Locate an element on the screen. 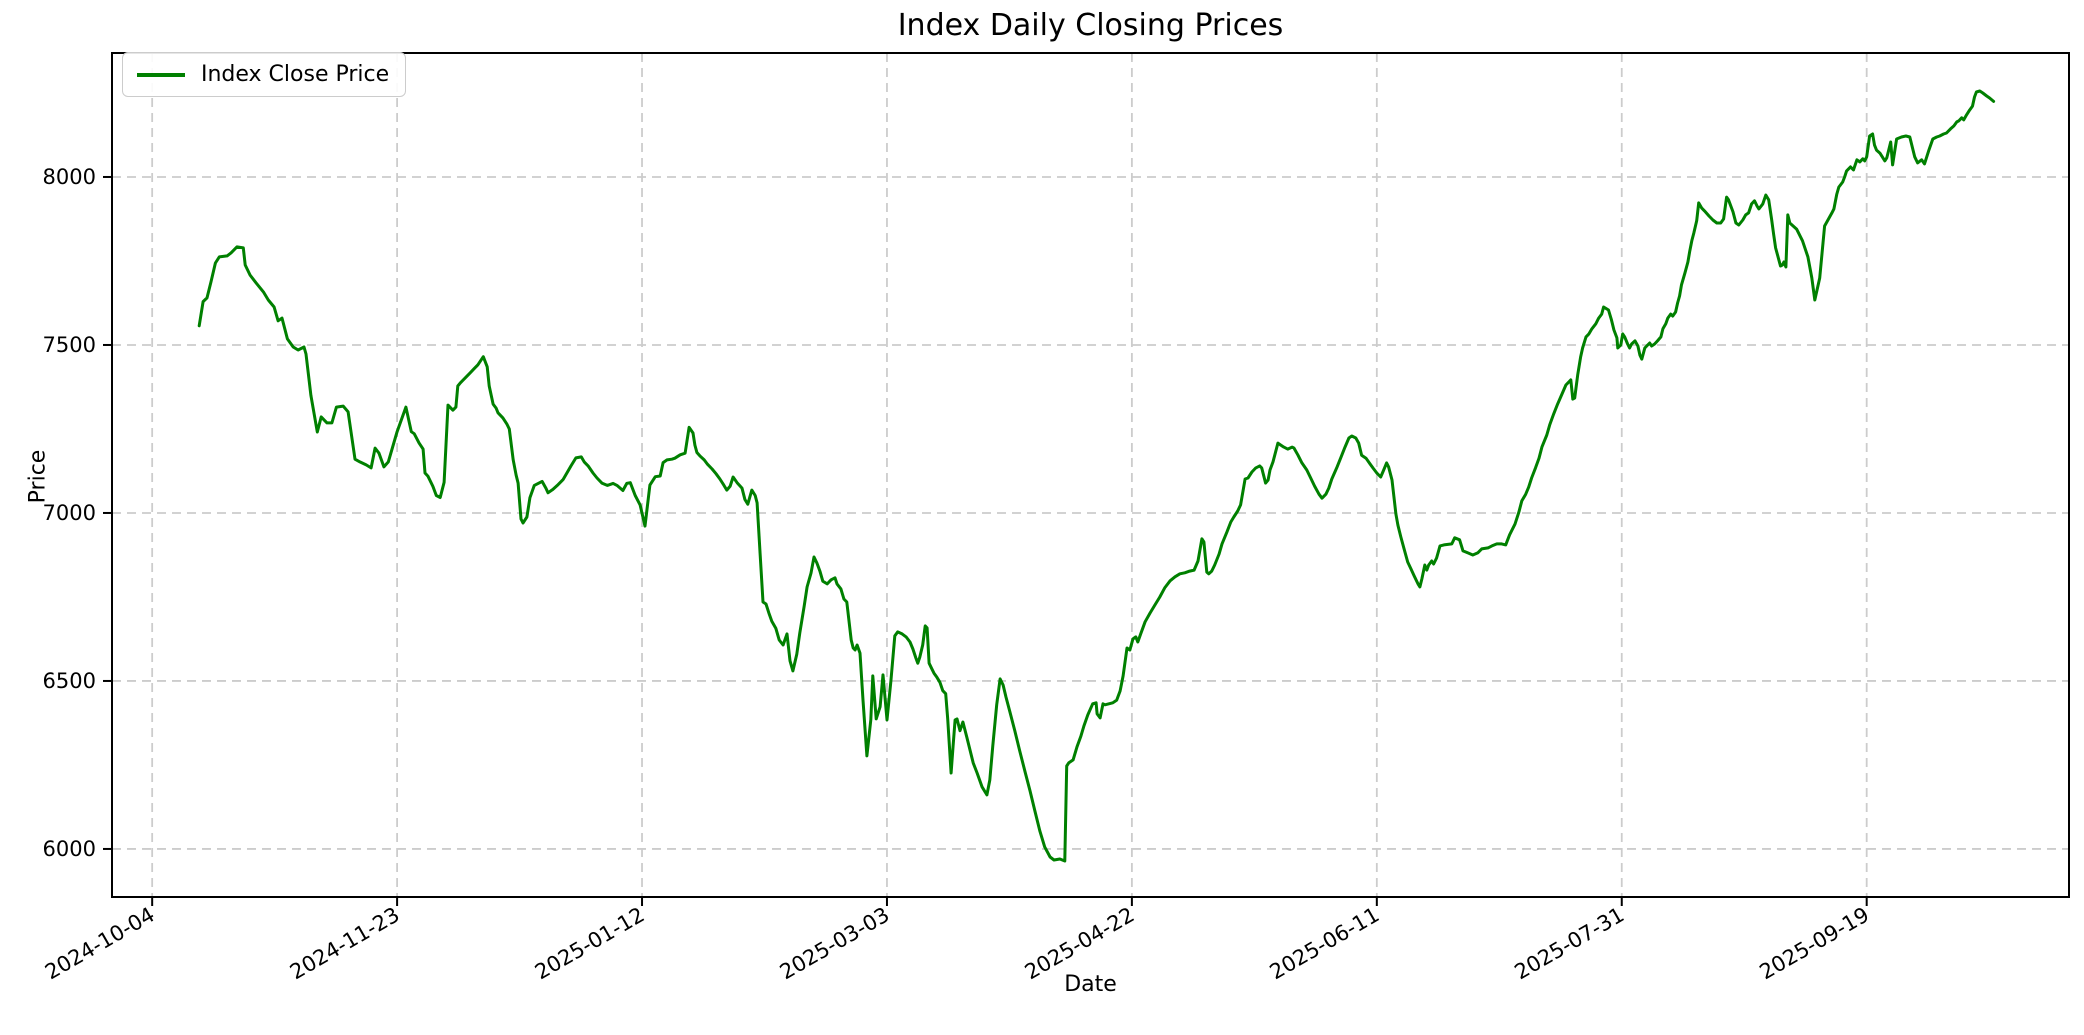 Image resolution: width=2084 pixels, height=1035 pixels. chart-title: Index Daily Closing Prices is located at coordinates (1090, 25).